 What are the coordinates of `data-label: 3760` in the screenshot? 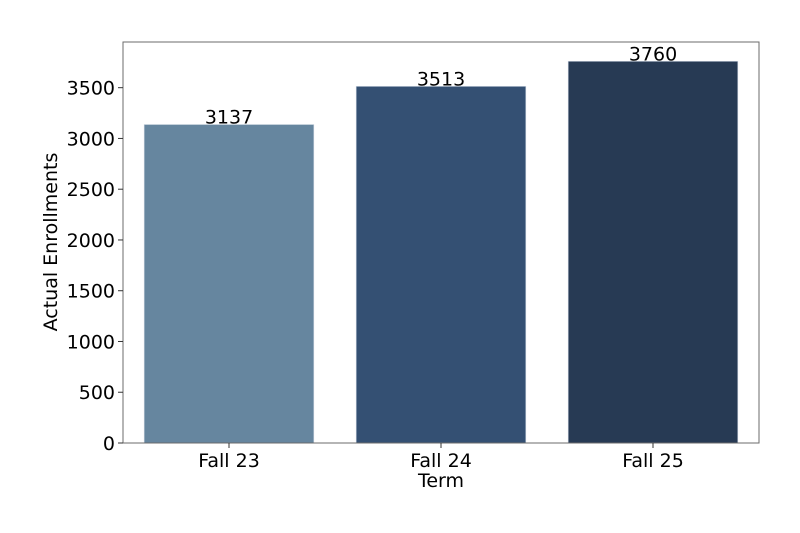 It's located at (653, 54).